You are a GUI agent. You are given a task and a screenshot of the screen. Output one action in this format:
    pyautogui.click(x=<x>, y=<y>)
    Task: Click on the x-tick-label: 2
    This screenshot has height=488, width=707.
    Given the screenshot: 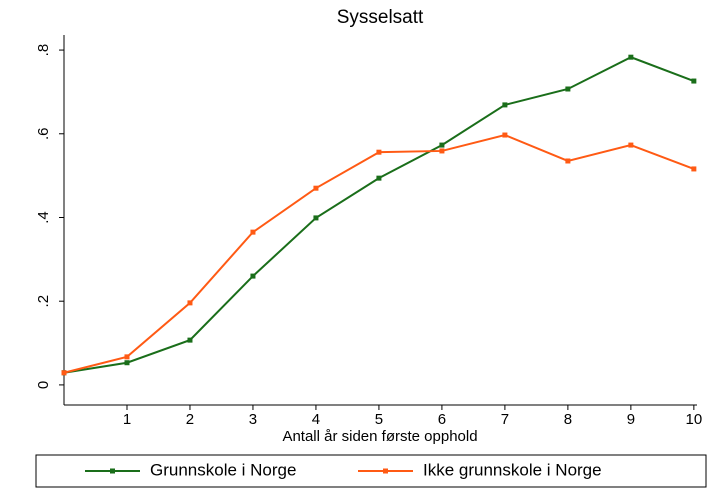 What is the action you would take?
    pyautogui.click(x=190, y=419)
    